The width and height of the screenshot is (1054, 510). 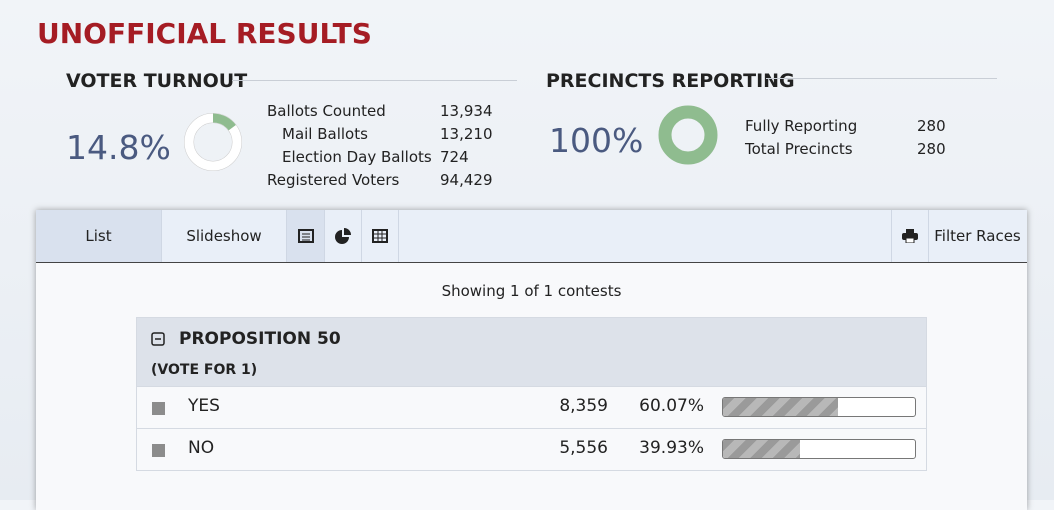 I want to click on slideshow-tab: Slideshow, so click(x=224, y=236).